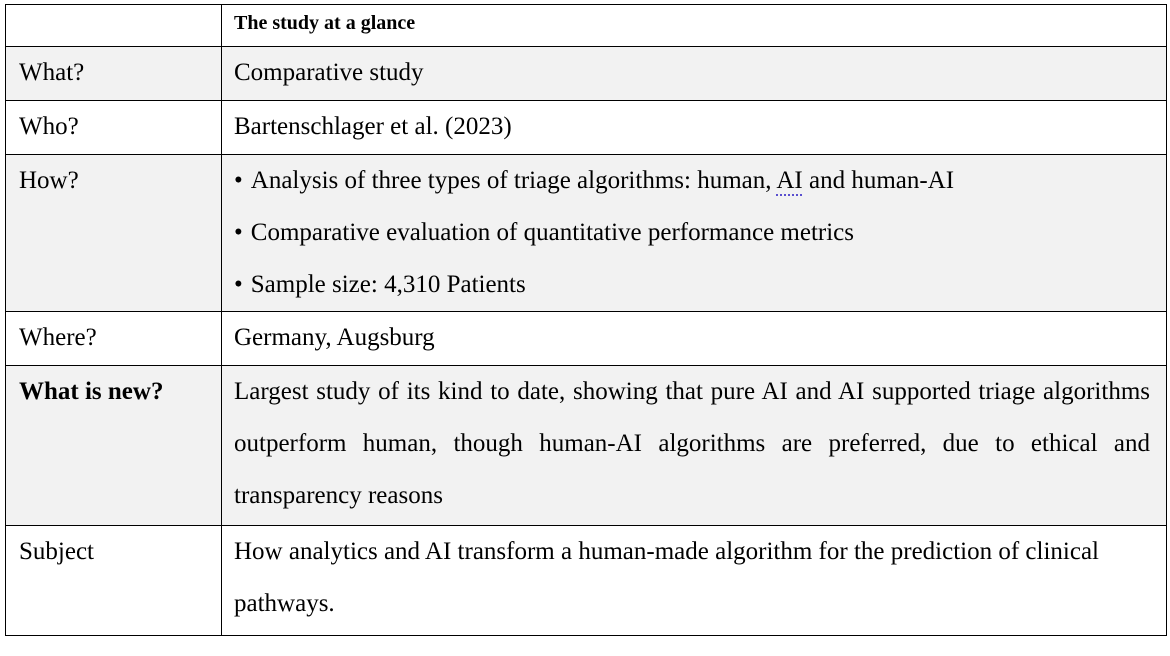 The width and height of the screenshot is (1170, 656). Describe the element at coordinates (388, 284) in the screenshot. I see `how-item-3-text: Sample size: 4,310 Patients` at that location.